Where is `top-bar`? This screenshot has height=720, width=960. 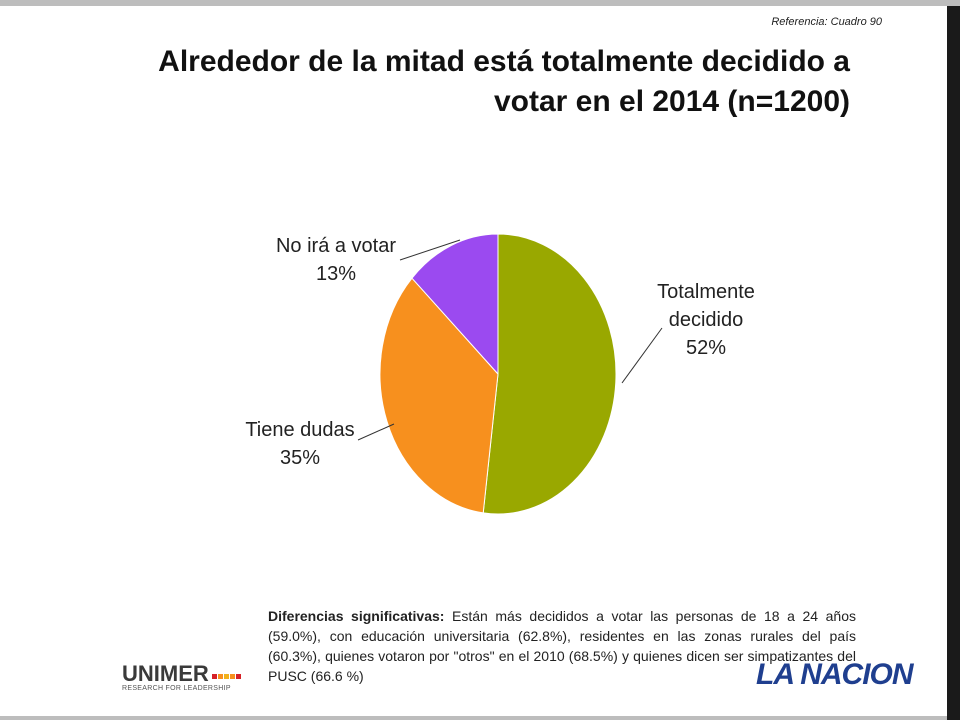 top-bar is located at coordinates (480, 3).